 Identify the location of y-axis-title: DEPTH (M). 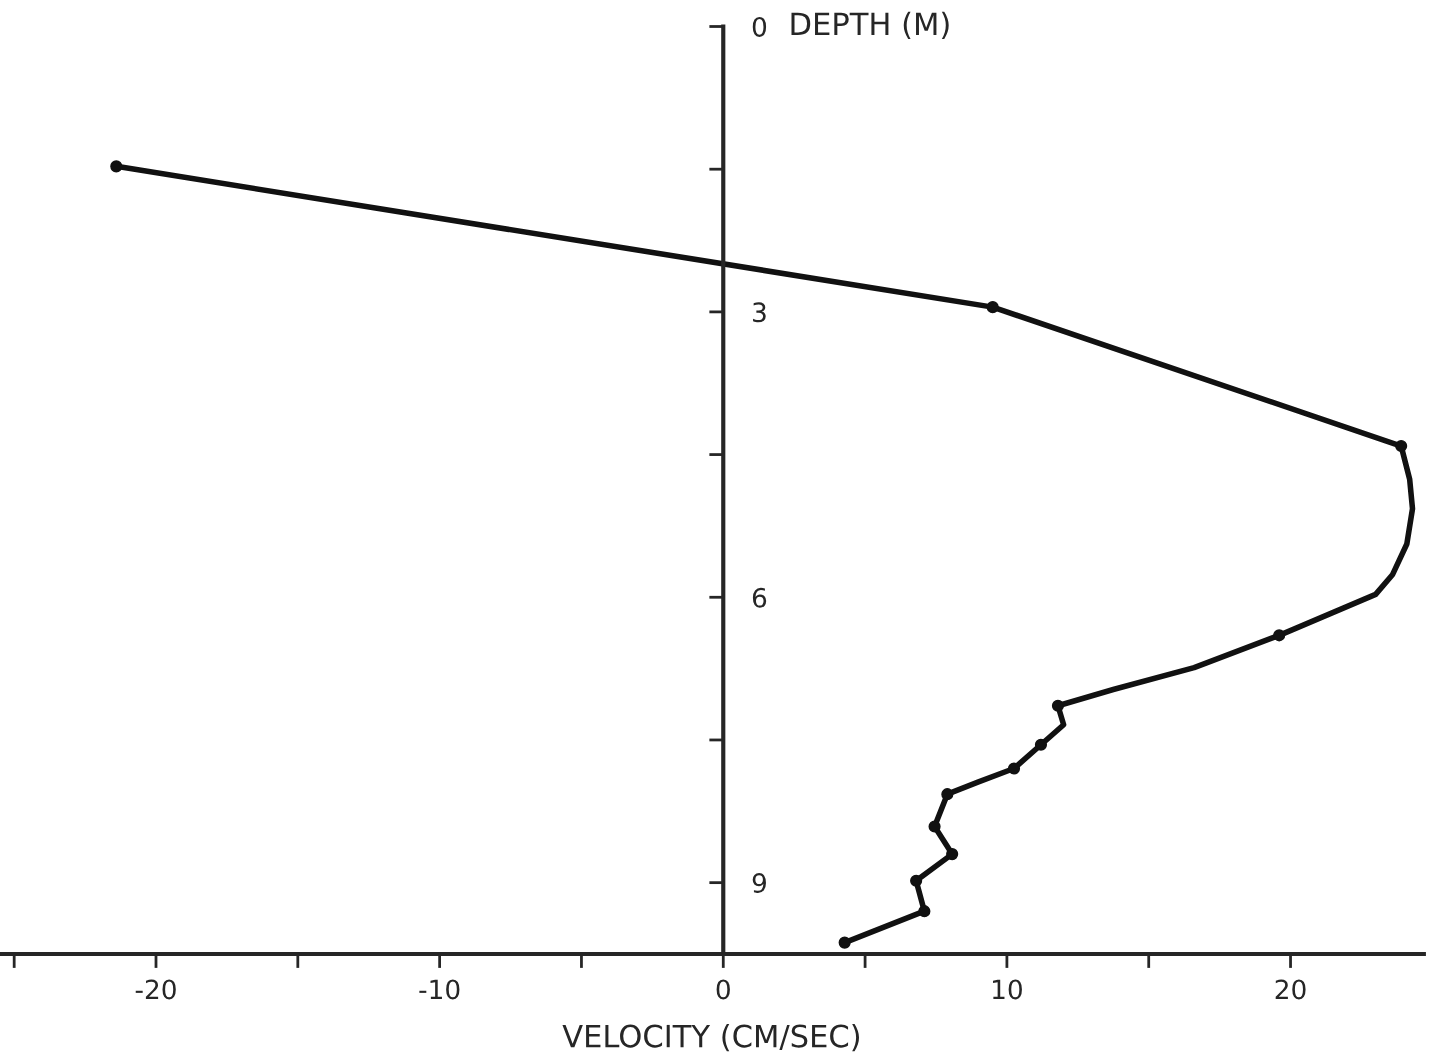
(870, 25).